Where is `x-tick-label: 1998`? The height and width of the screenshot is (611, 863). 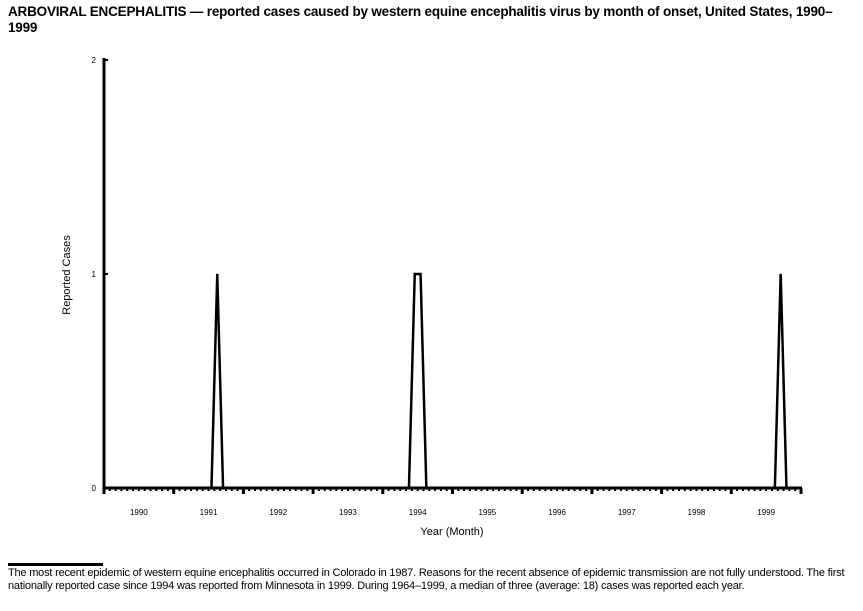
x-tick-label: 1998 is located at coordinates (697, 512).